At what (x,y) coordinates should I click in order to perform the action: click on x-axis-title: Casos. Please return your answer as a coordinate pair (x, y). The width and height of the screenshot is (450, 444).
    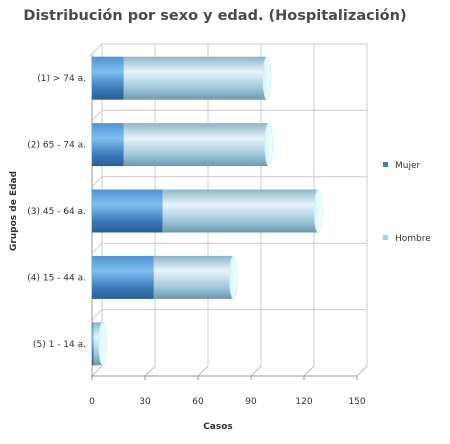
    Looking at the image, I should click on (218, 427).